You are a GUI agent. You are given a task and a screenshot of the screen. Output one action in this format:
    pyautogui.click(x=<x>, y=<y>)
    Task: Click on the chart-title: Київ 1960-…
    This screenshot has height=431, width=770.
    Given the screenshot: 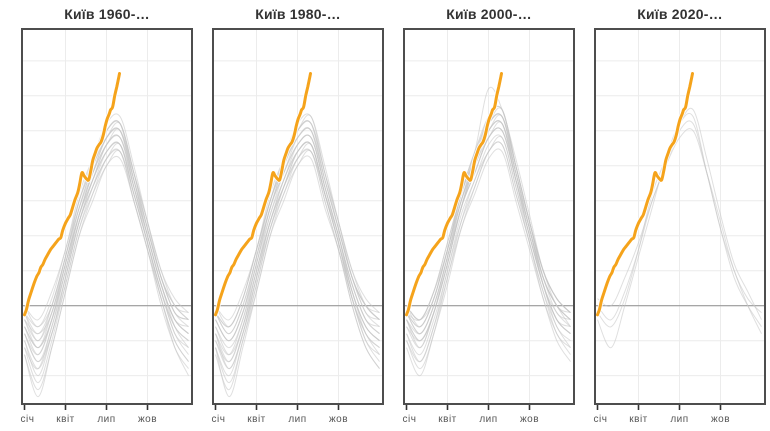 What is the action you would take?
    pyautogui.click(x=107, y=14)
    